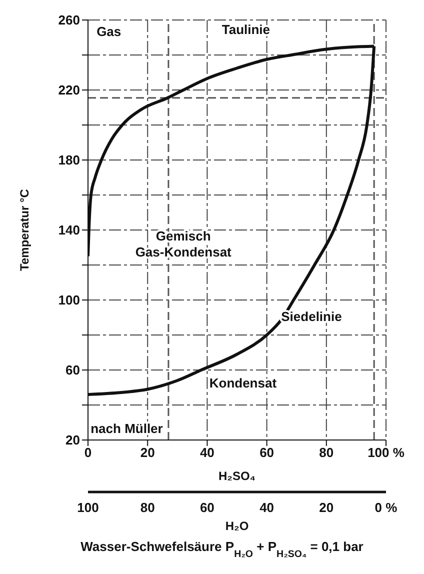 The width and height of the screenshot is (424, 574). What do you see at coordinates (88, 452) in the screenshot?
I see `x-tick-label: 0` at bounding box center [88, 452].